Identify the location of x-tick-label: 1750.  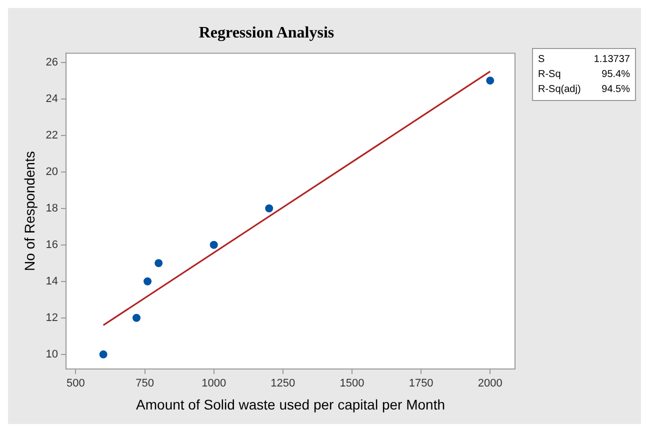
(421, 384).